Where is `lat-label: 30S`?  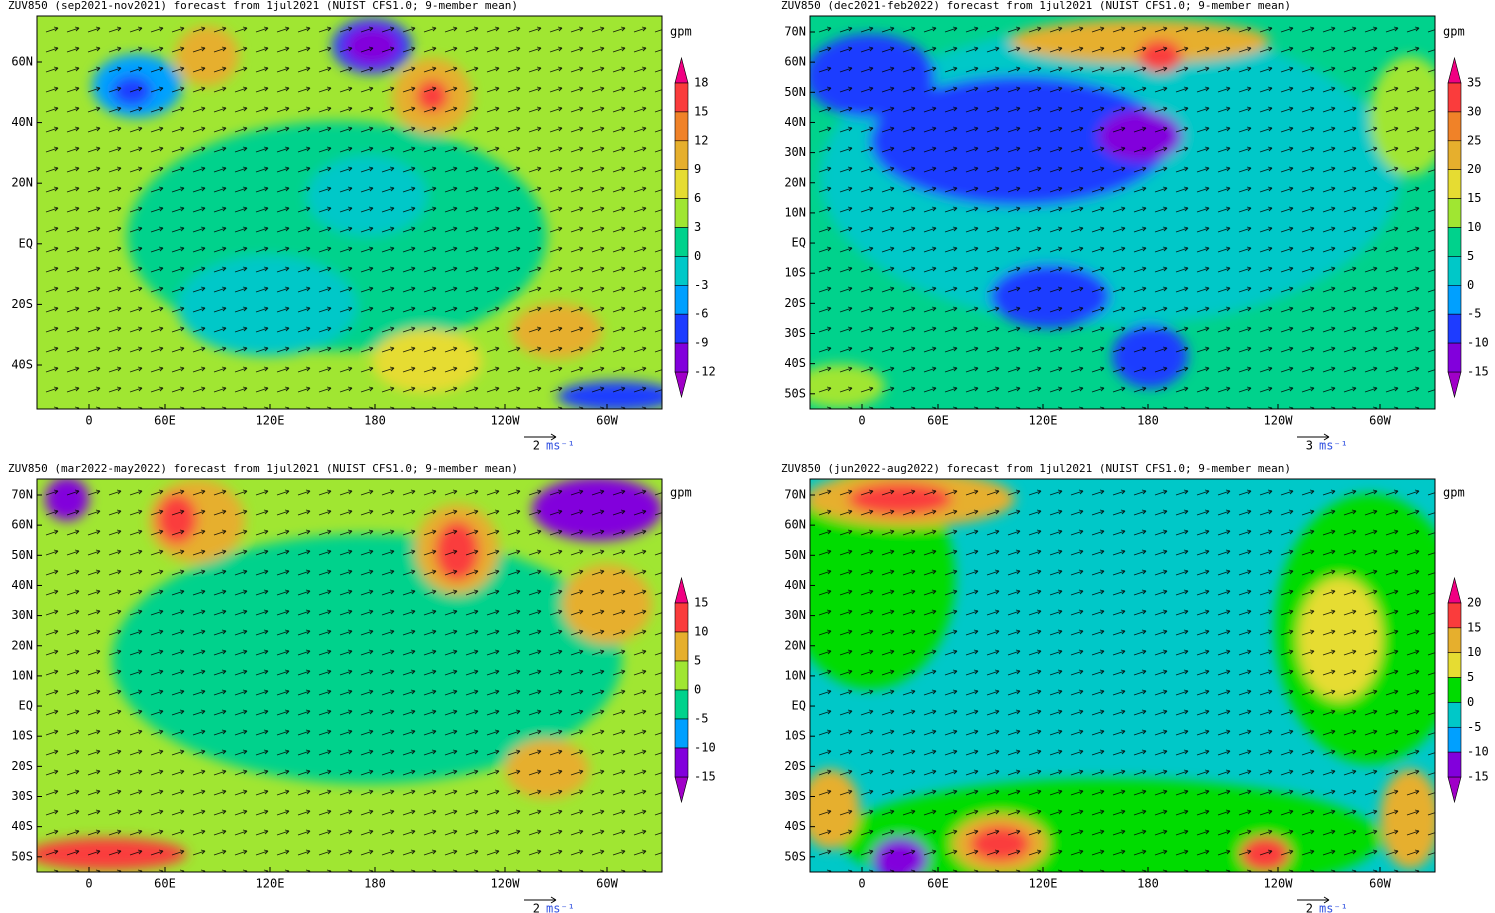 lat-label: 30S is located at coordinates (795, 796).